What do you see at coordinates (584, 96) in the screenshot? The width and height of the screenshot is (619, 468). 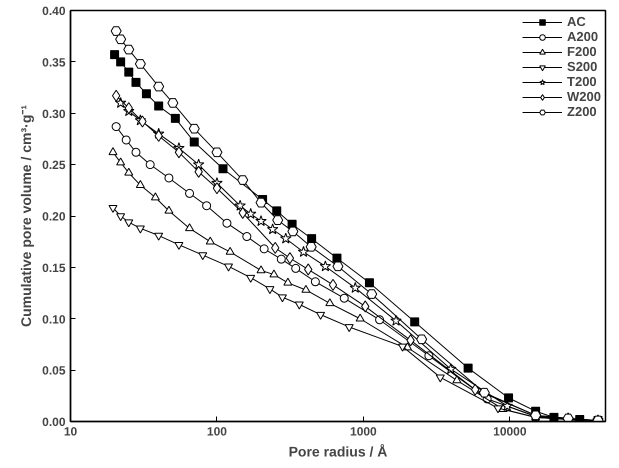 I see `legend-label: W200` at bounding box center [584, 96].